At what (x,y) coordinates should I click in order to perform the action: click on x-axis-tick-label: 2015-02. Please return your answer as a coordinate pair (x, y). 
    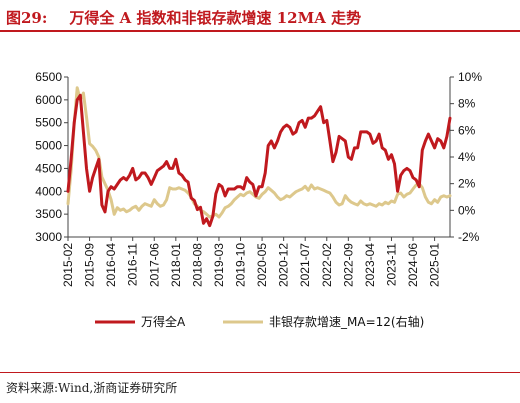
    Looking at the image, I should click on (68, 265).